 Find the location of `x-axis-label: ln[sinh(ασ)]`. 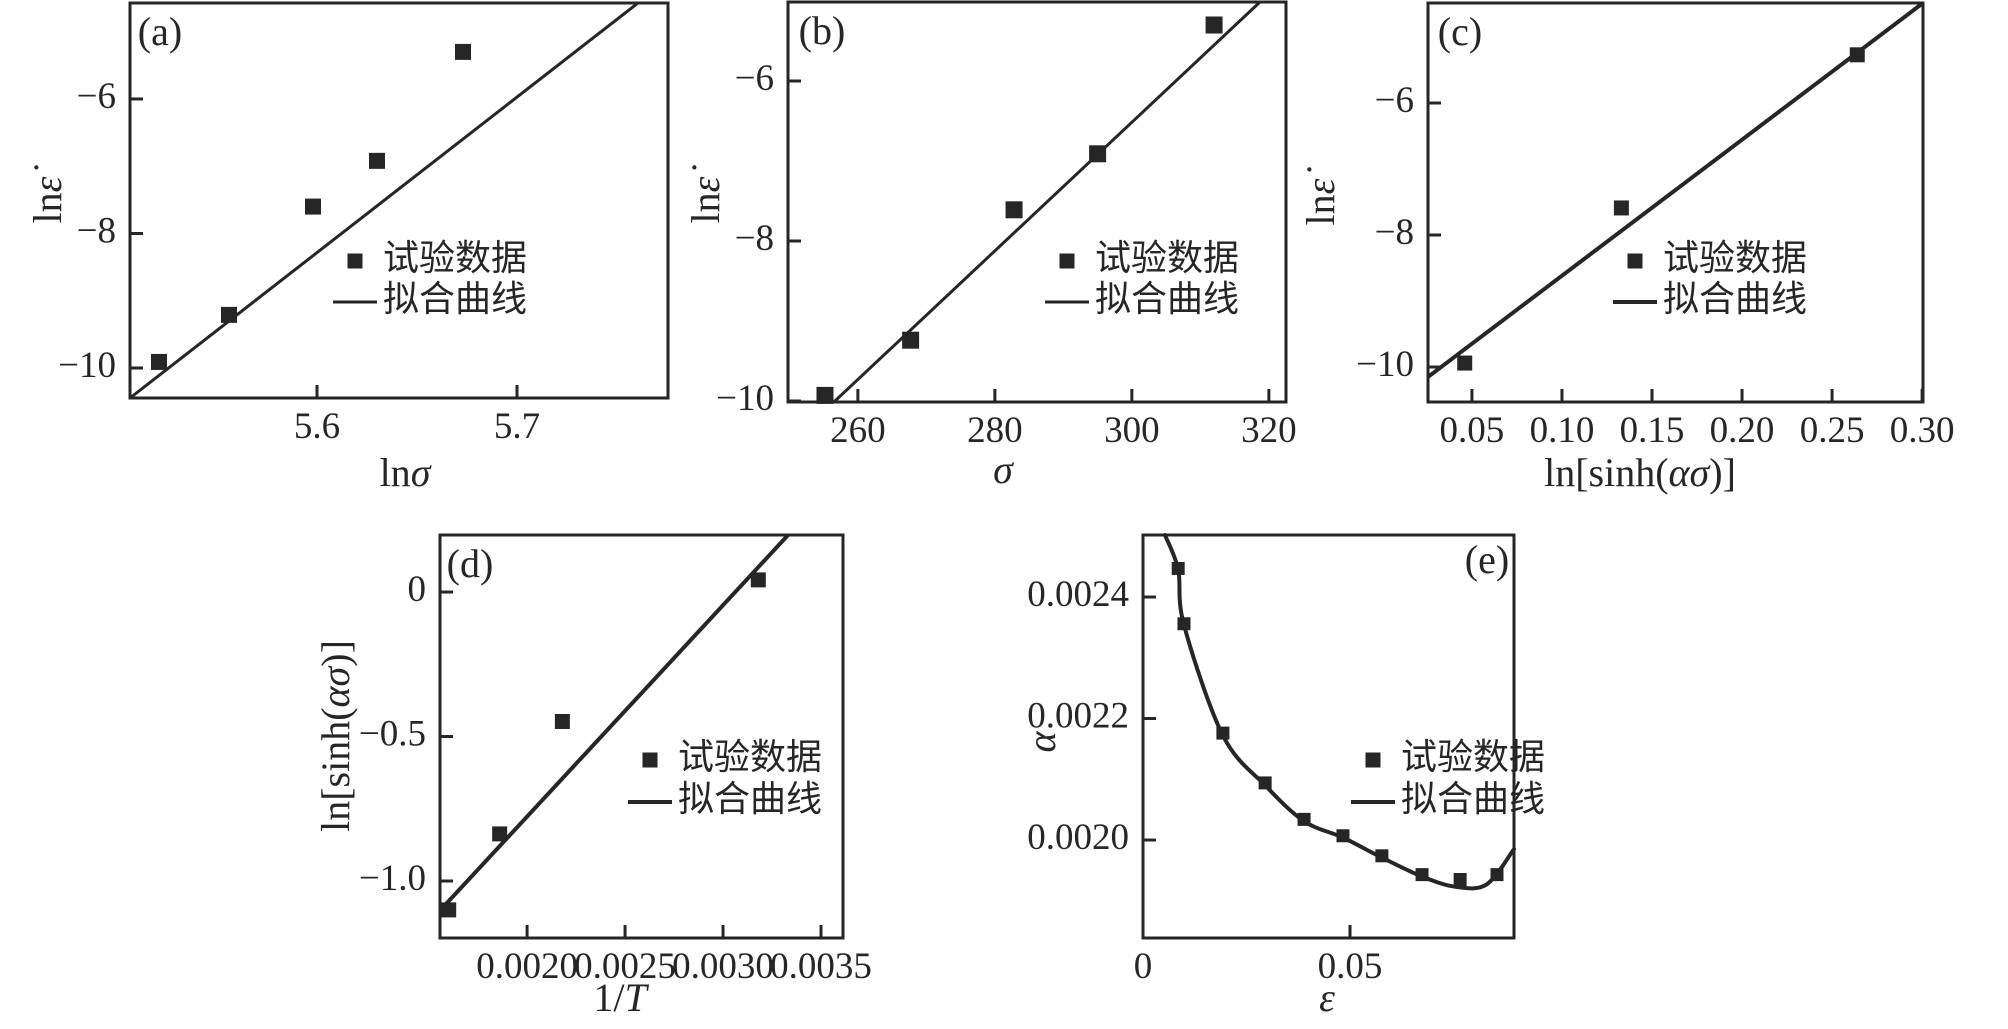

x-axis-label: ln[sinh(ασ)] is located at coordinates (1640, 472).